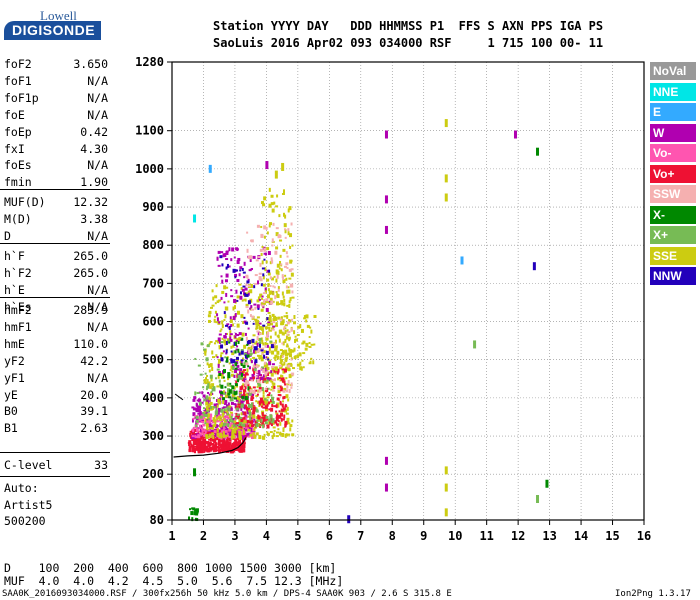 This screenshot has width=700, height=600. Describe the element at coordinates (25, 202) in the screenshot. I see `param-name: MUF(D)` at that location.